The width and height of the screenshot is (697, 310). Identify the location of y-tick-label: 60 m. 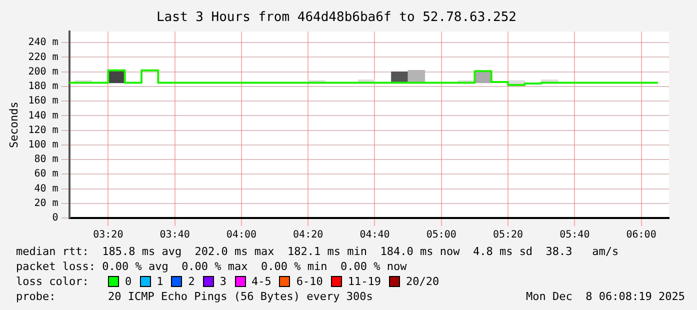
(46, 174).